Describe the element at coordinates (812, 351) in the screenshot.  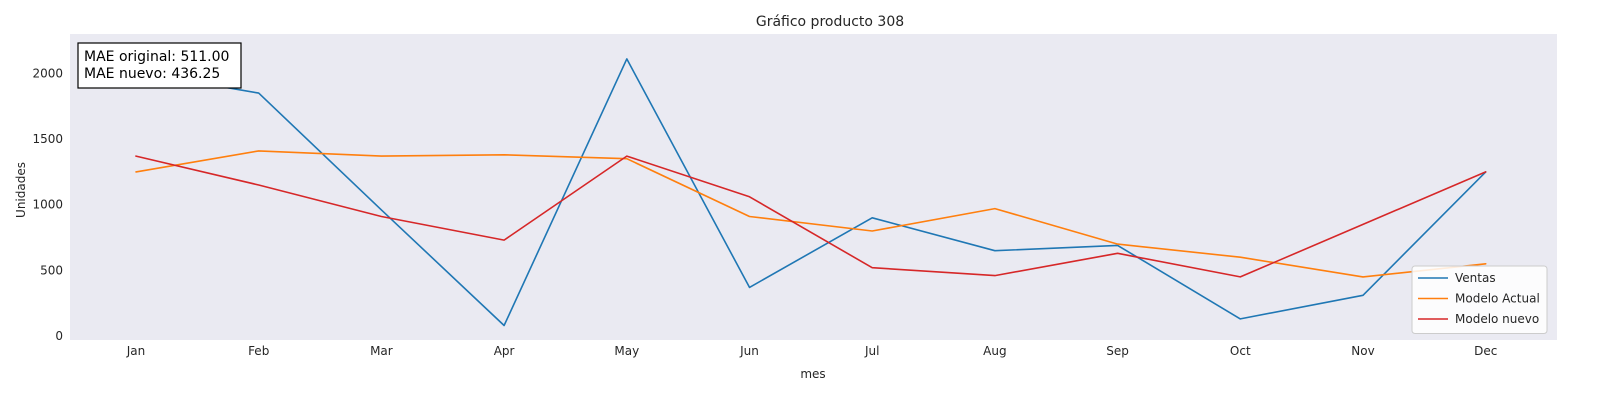
I see `x-axis: Jan Feb Mar Apr May Jun Jul Aug Sep Oct Nov Dec` at that location.